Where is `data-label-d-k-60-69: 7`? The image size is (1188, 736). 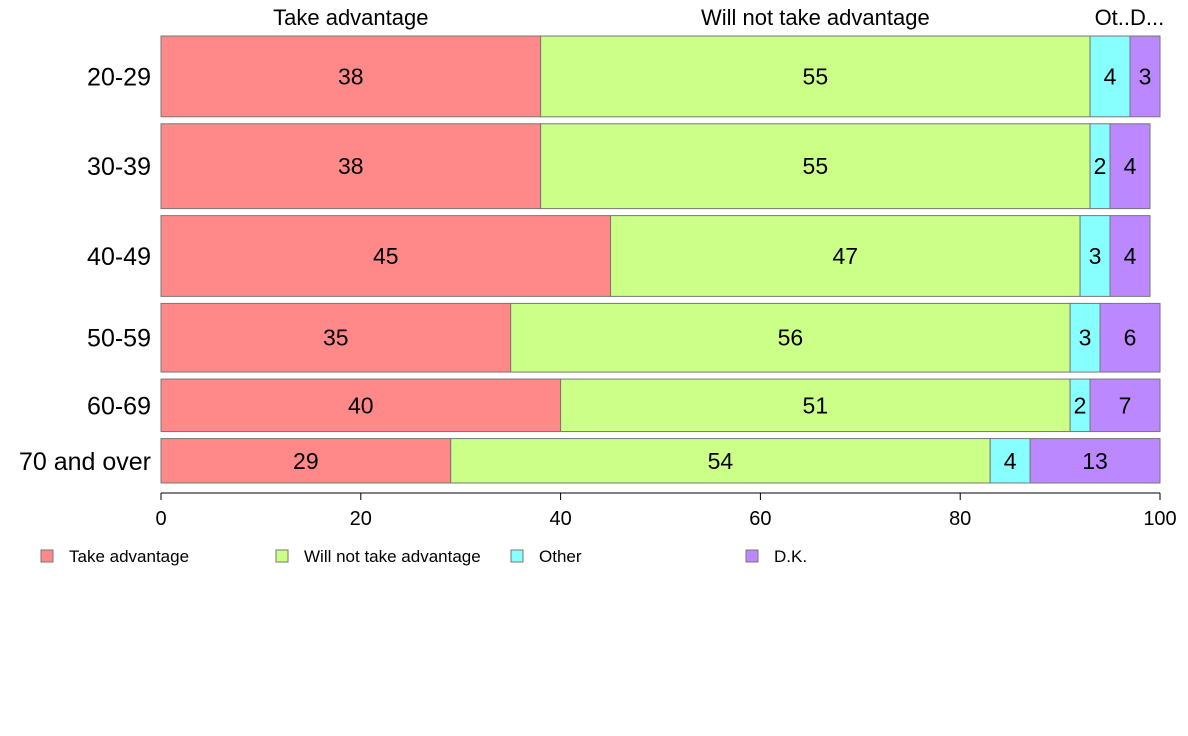
data-label-d-k-60-69: 7 is located at coordinates (1125, 405).